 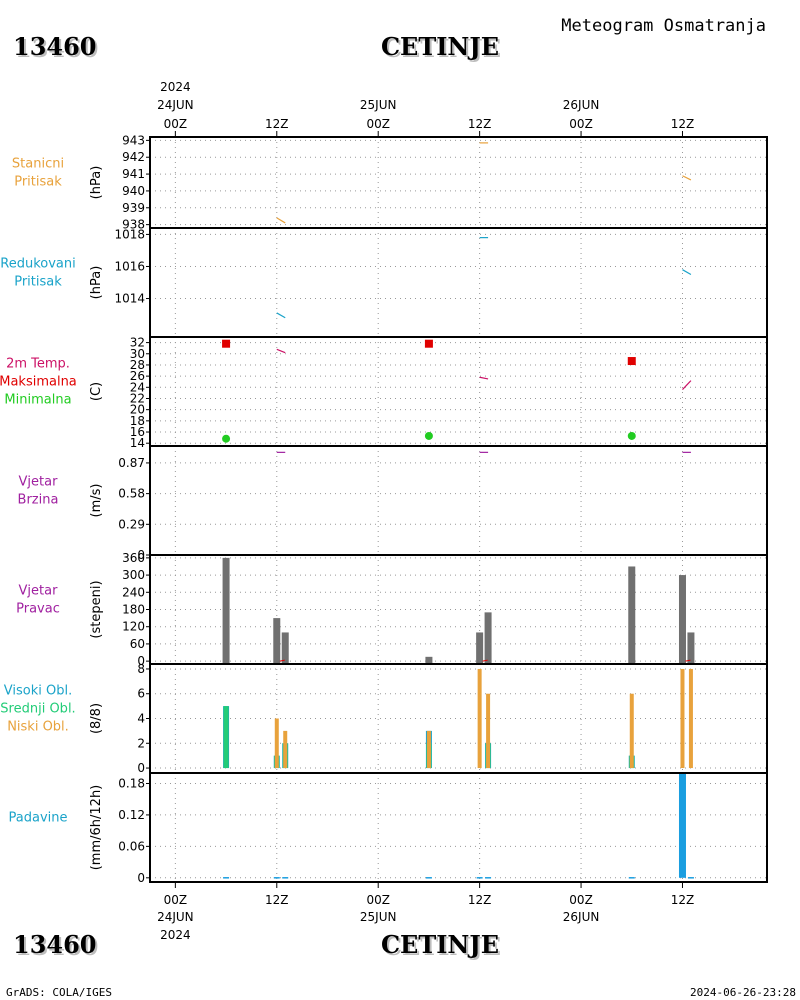 I want to click on panel-label: Minimalna, so click(x=37, y=400).